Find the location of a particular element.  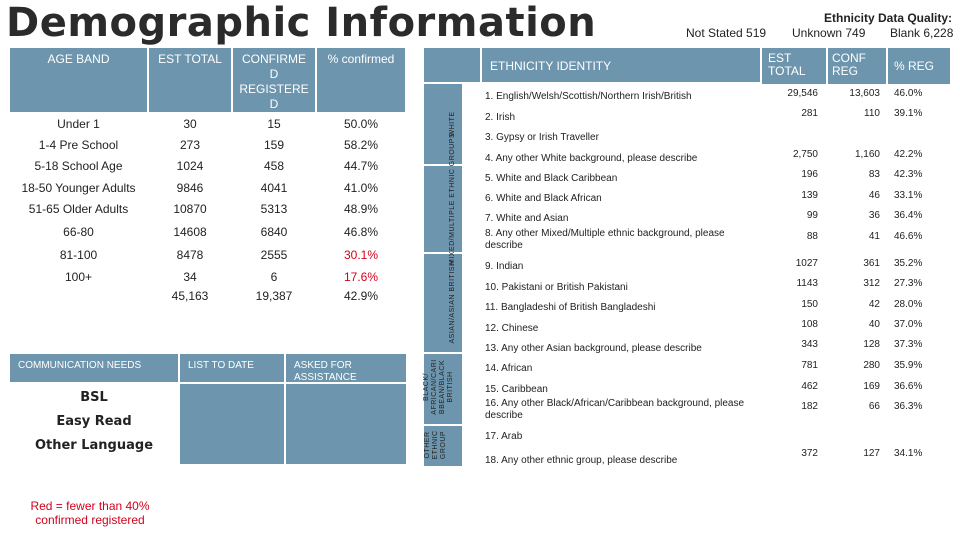

ethnicity-pct-cell: 35.9% is located at coordinates (908, 365).